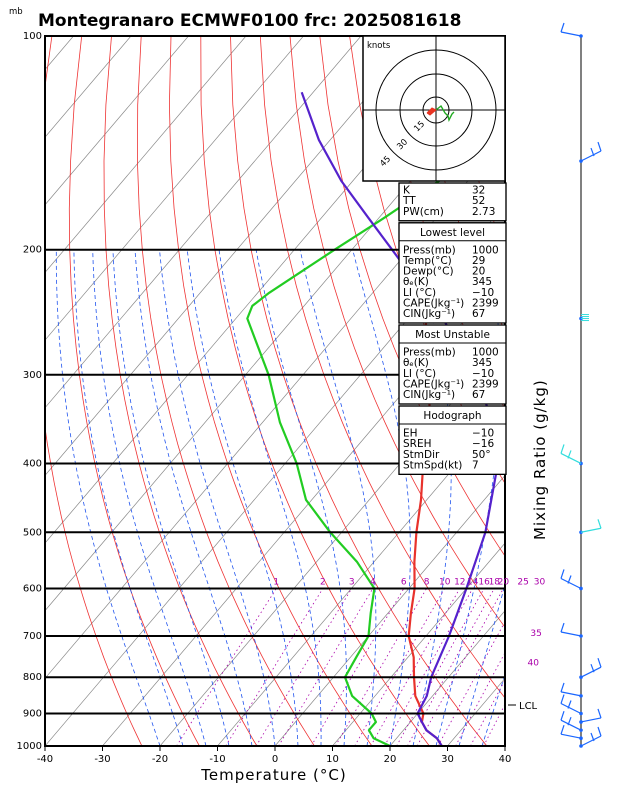 The height and width of the screenshot is (804, 618). What do you see at coordinates (540, 459) in the screenshot?
I see `mixing-ratio-axis-label: Mixing Ratio (g/kg)` at bounding box center [540, 459].